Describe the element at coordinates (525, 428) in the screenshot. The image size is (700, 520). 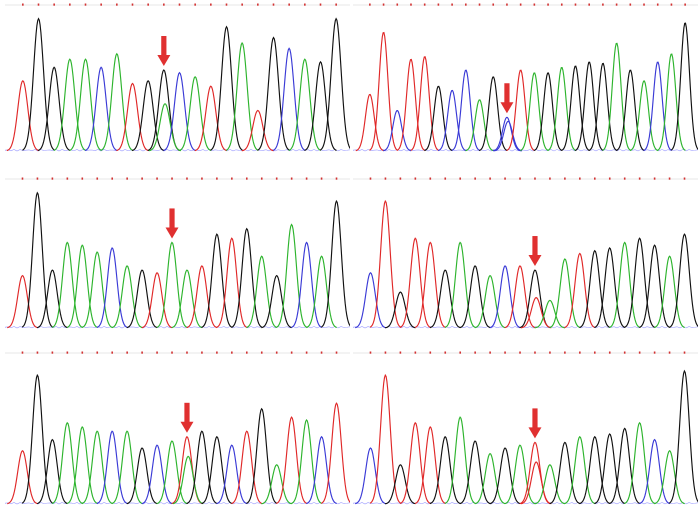
I see `chromatogram-trace-bottom-right` at that location.